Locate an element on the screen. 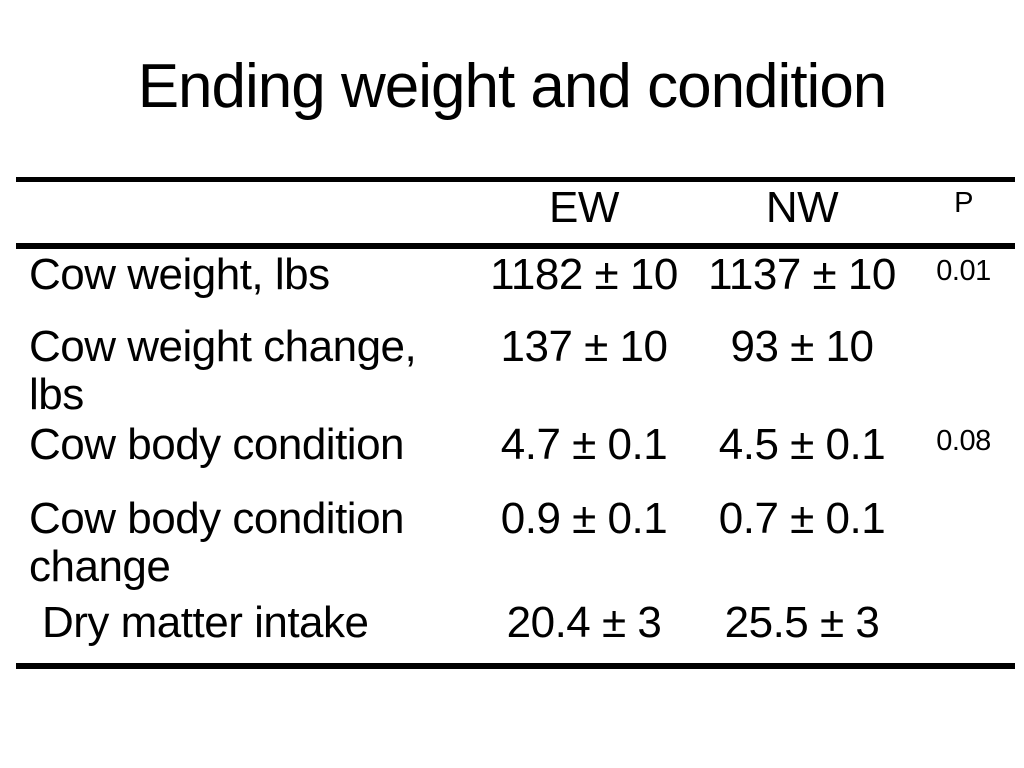 This screenshot has height=768, width=1024. nw-value: 1137 ± 10 is located at coordinates (802, 274).